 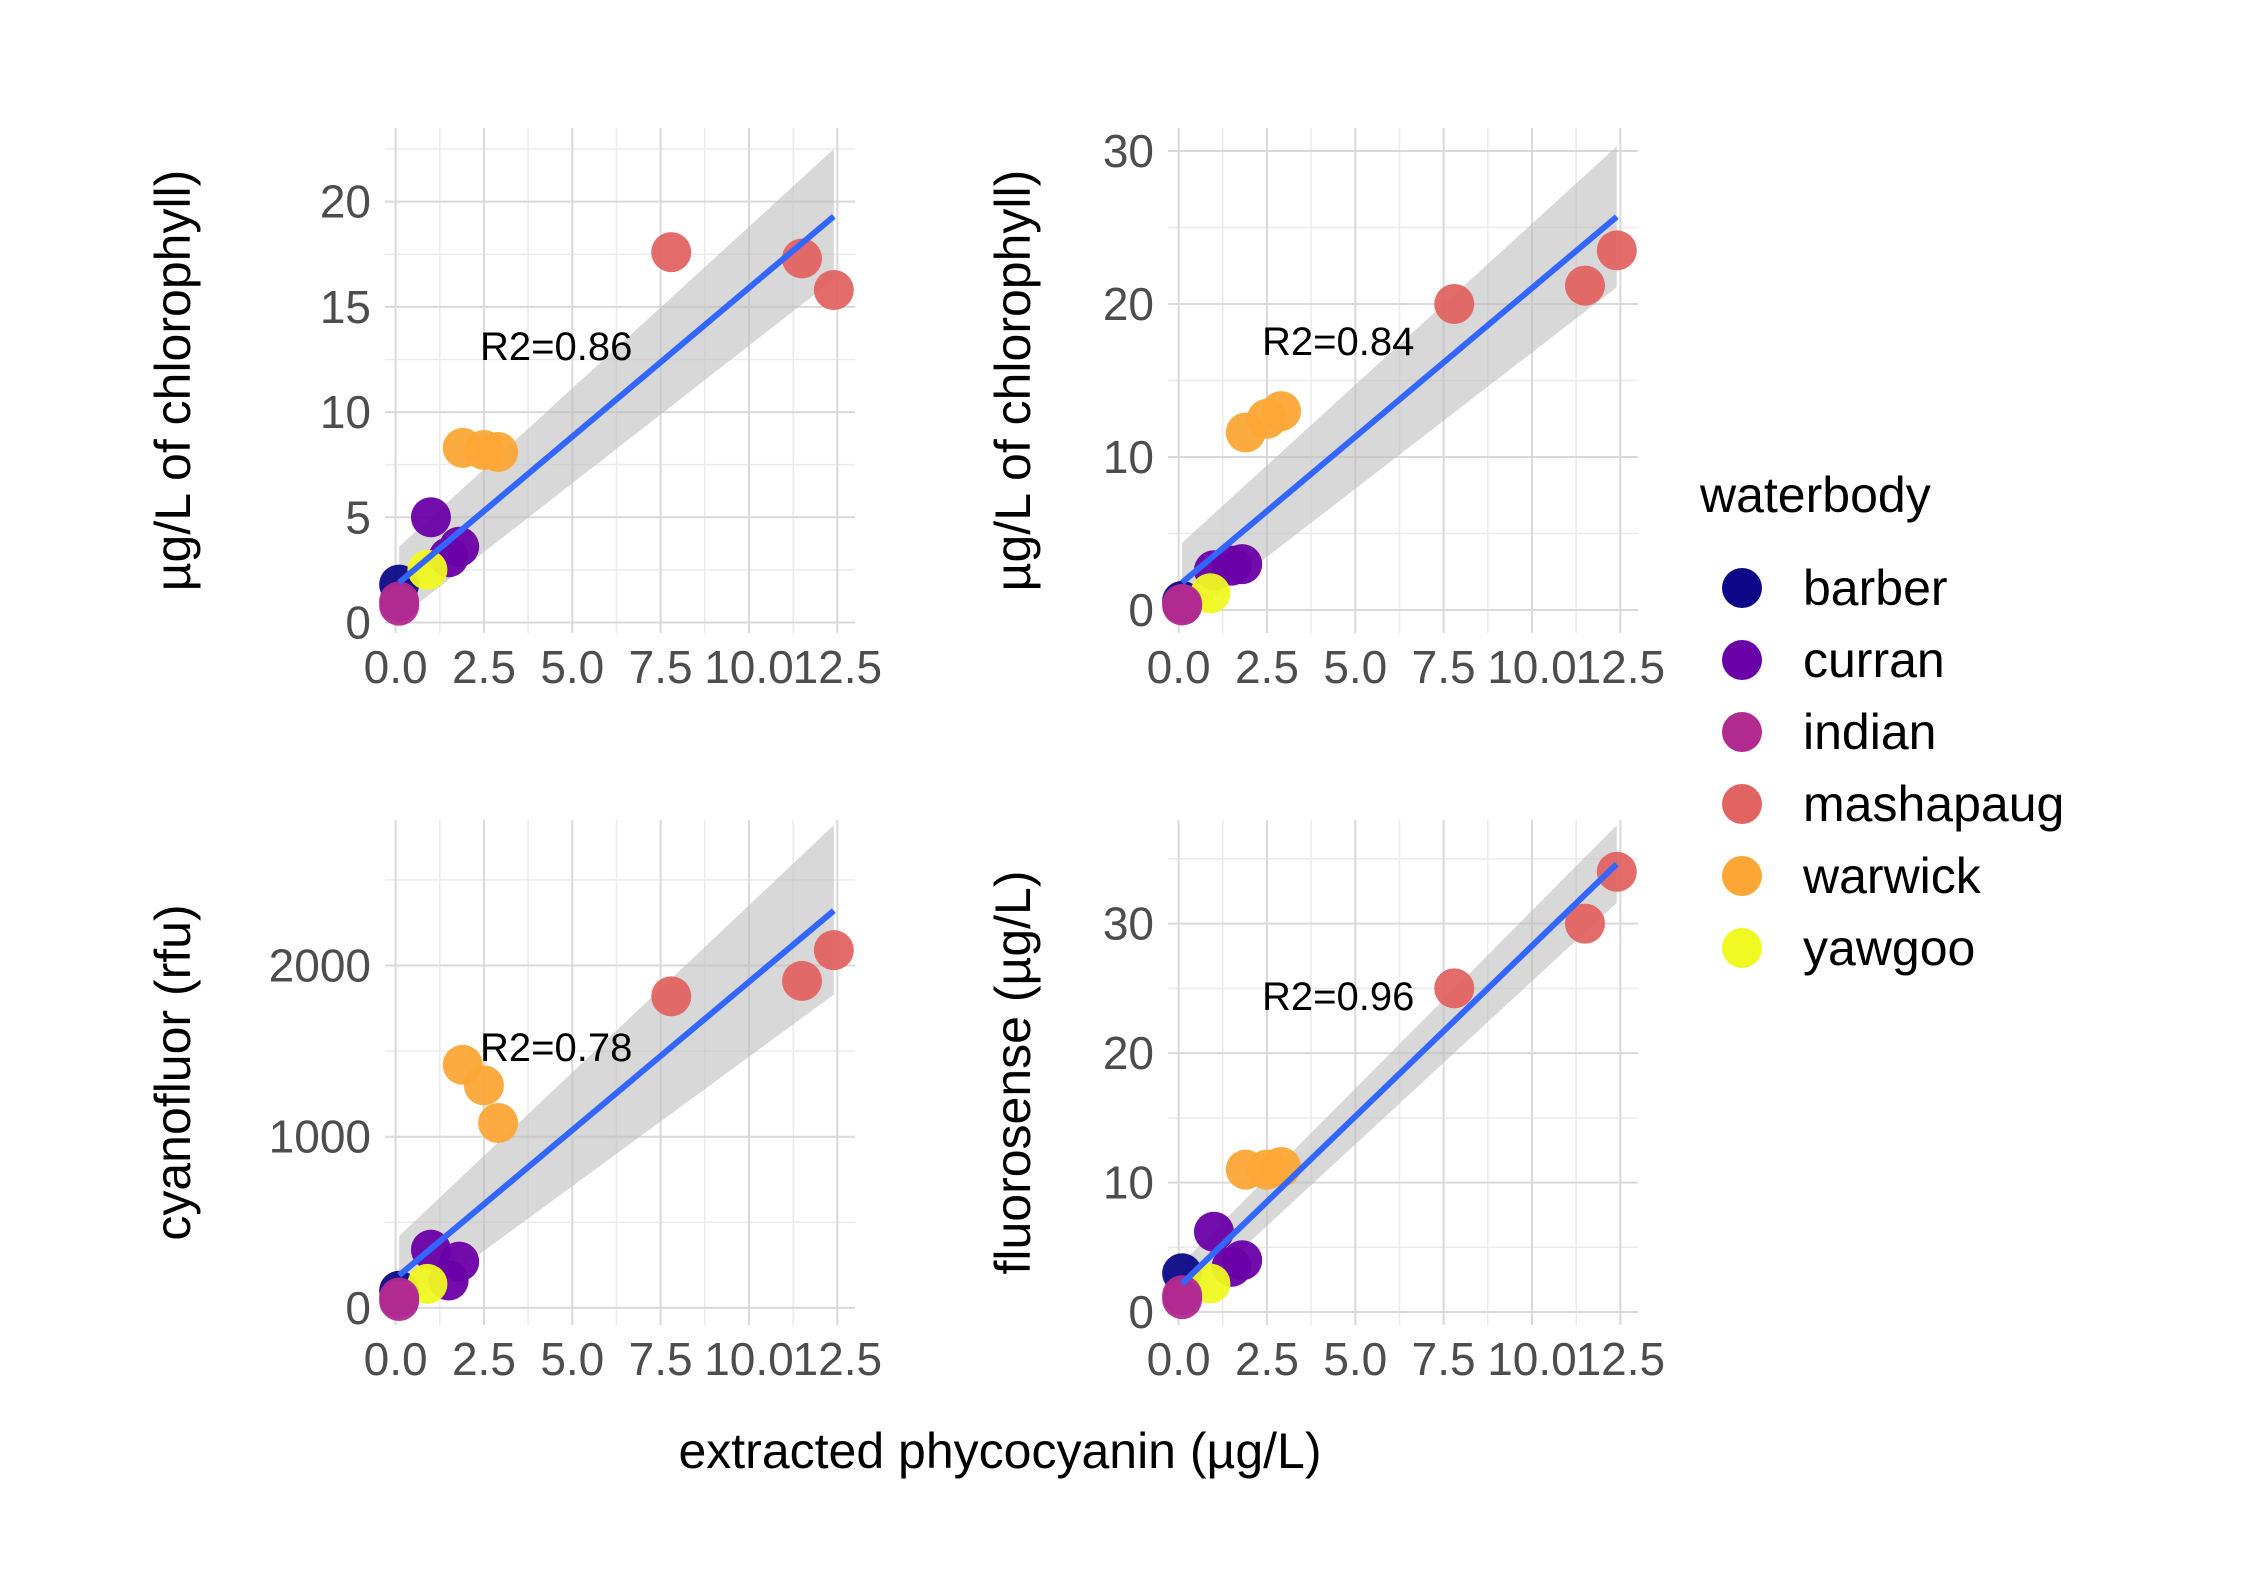 What do you see at coordinates (320, 1137) in the screenshot?
I see `y-tick-label: 1000` at bounding box center [320, 1137].